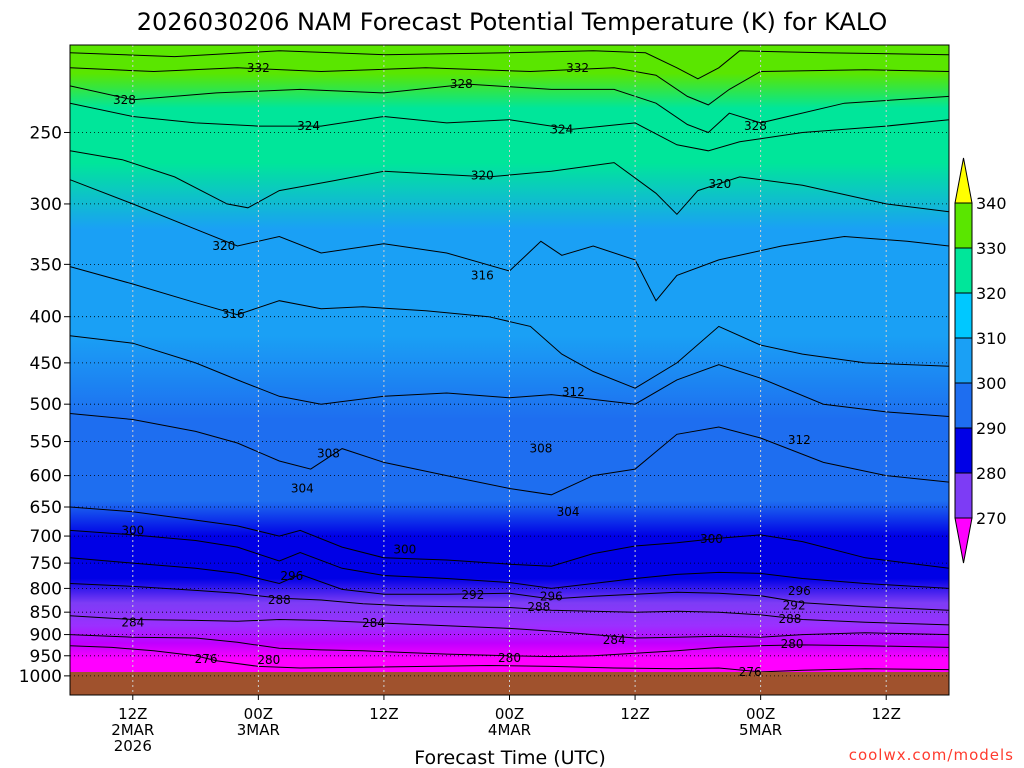 The height and width of the screenshot is (768, 1024). Describe the element at coordinates (991, 383) in the screenshot. I see `colorbar-label: 300` at that location.